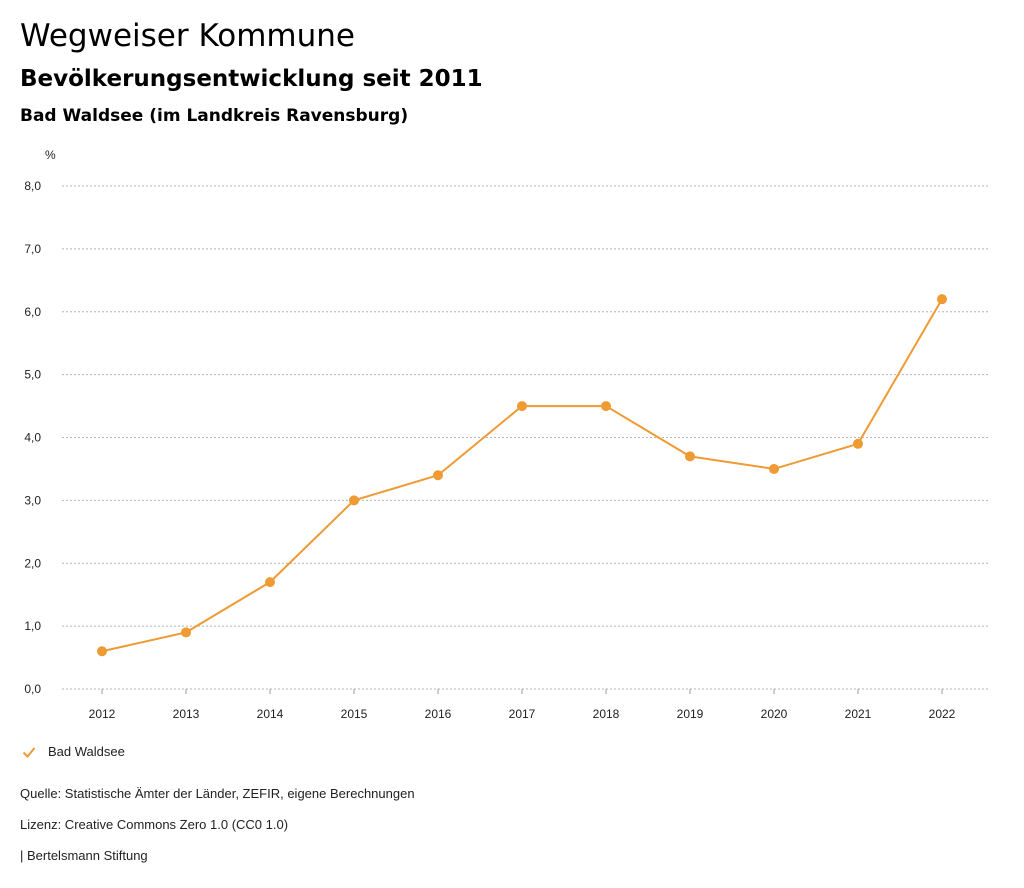  I want to click on x-tick-label: 2013, so click(186, 714).